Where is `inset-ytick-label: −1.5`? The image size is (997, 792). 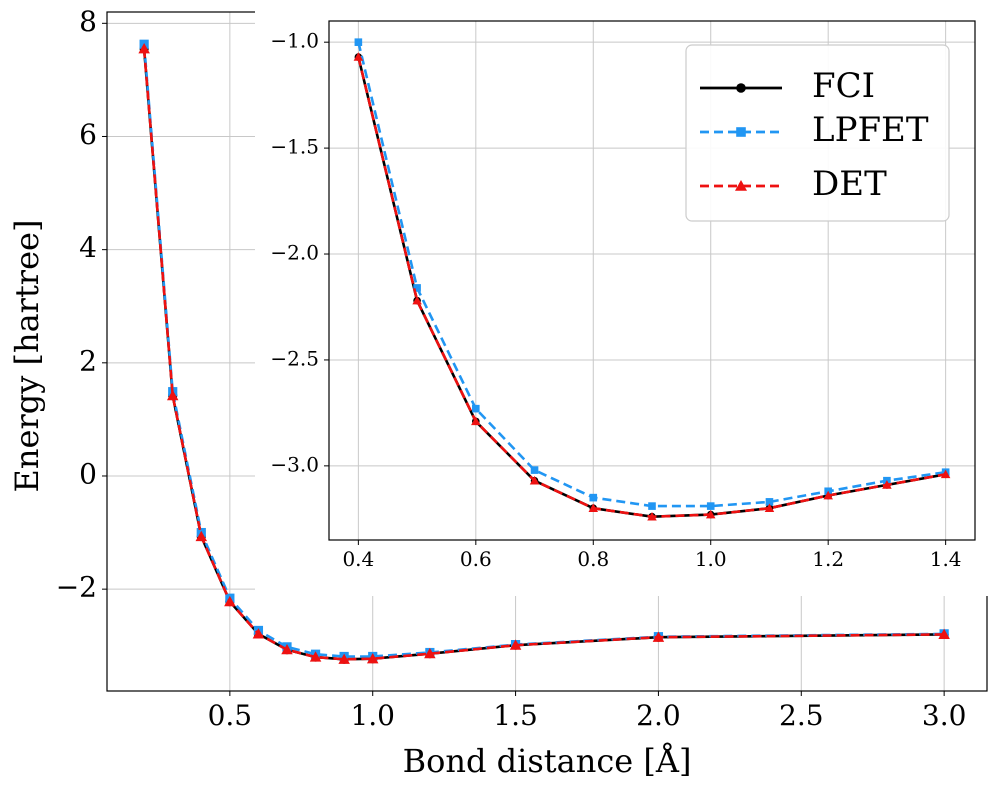
inset-ytick-label: −1.5 is located at coordinates (294, 147).